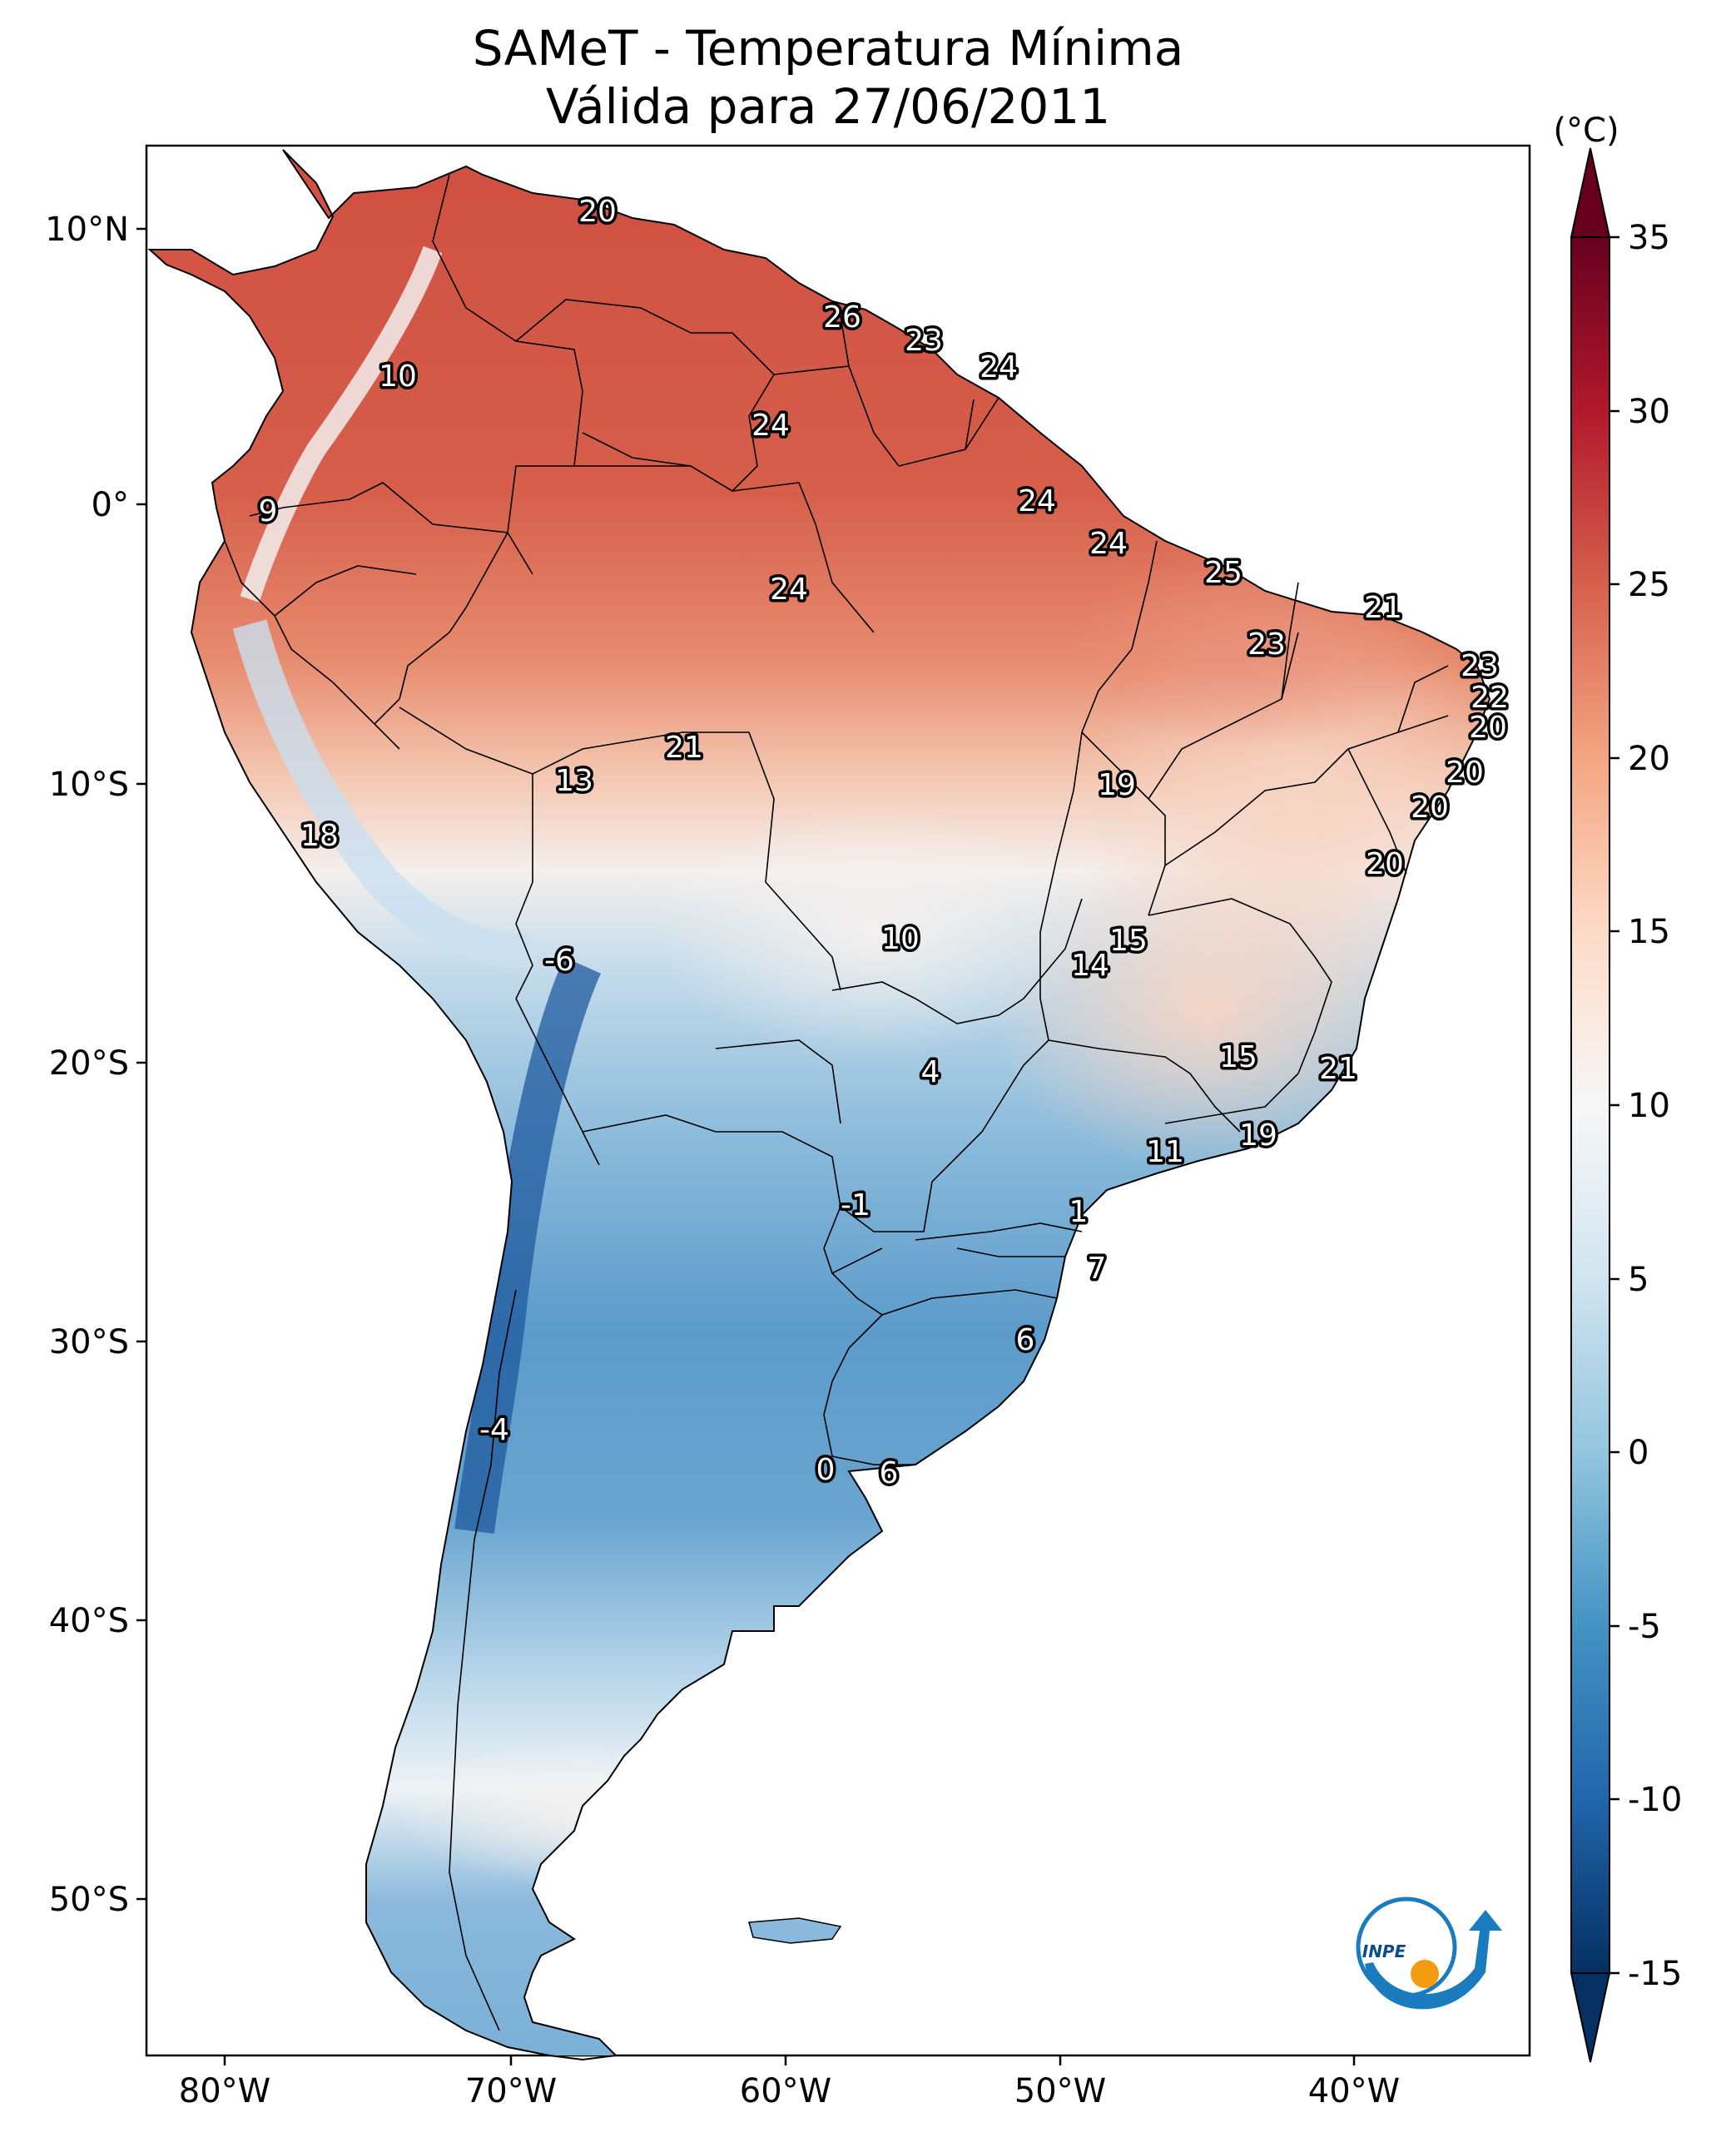  What do you see at coordinates (1655, 1974) in the screenshot?
I see `colorbar-tick-label: -15` at bounding box center [1655, 1974].